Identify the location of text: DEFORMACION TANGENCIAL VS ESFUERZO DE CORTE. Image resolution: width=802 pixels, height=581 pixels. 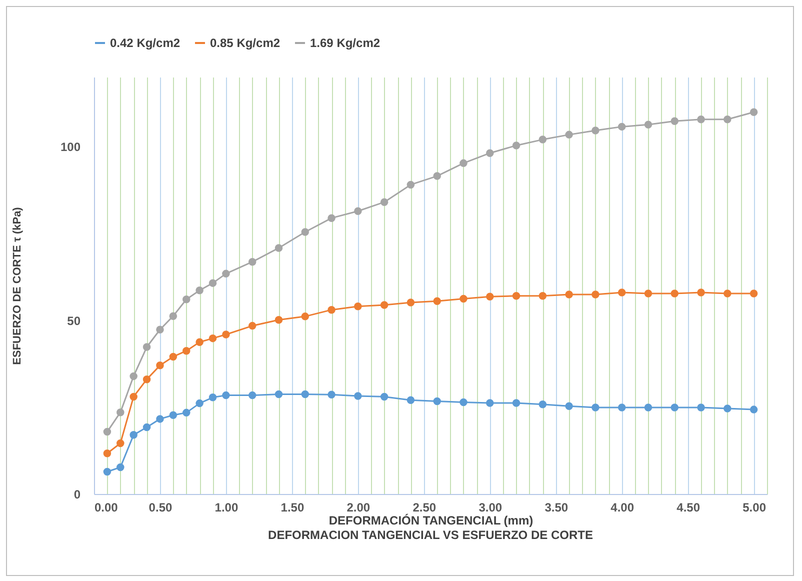
(430, 535).